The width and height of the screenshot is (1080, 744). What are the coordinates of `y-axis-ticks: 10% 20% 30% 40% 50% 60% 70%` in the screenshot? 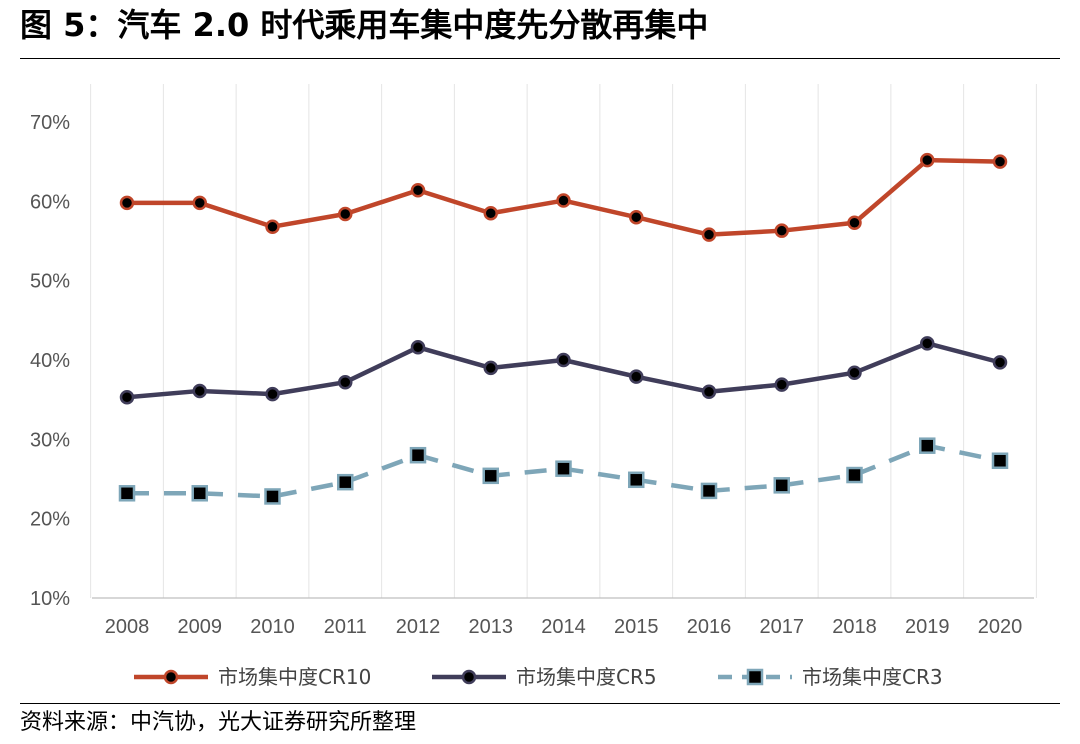 It's located at (50, 361).